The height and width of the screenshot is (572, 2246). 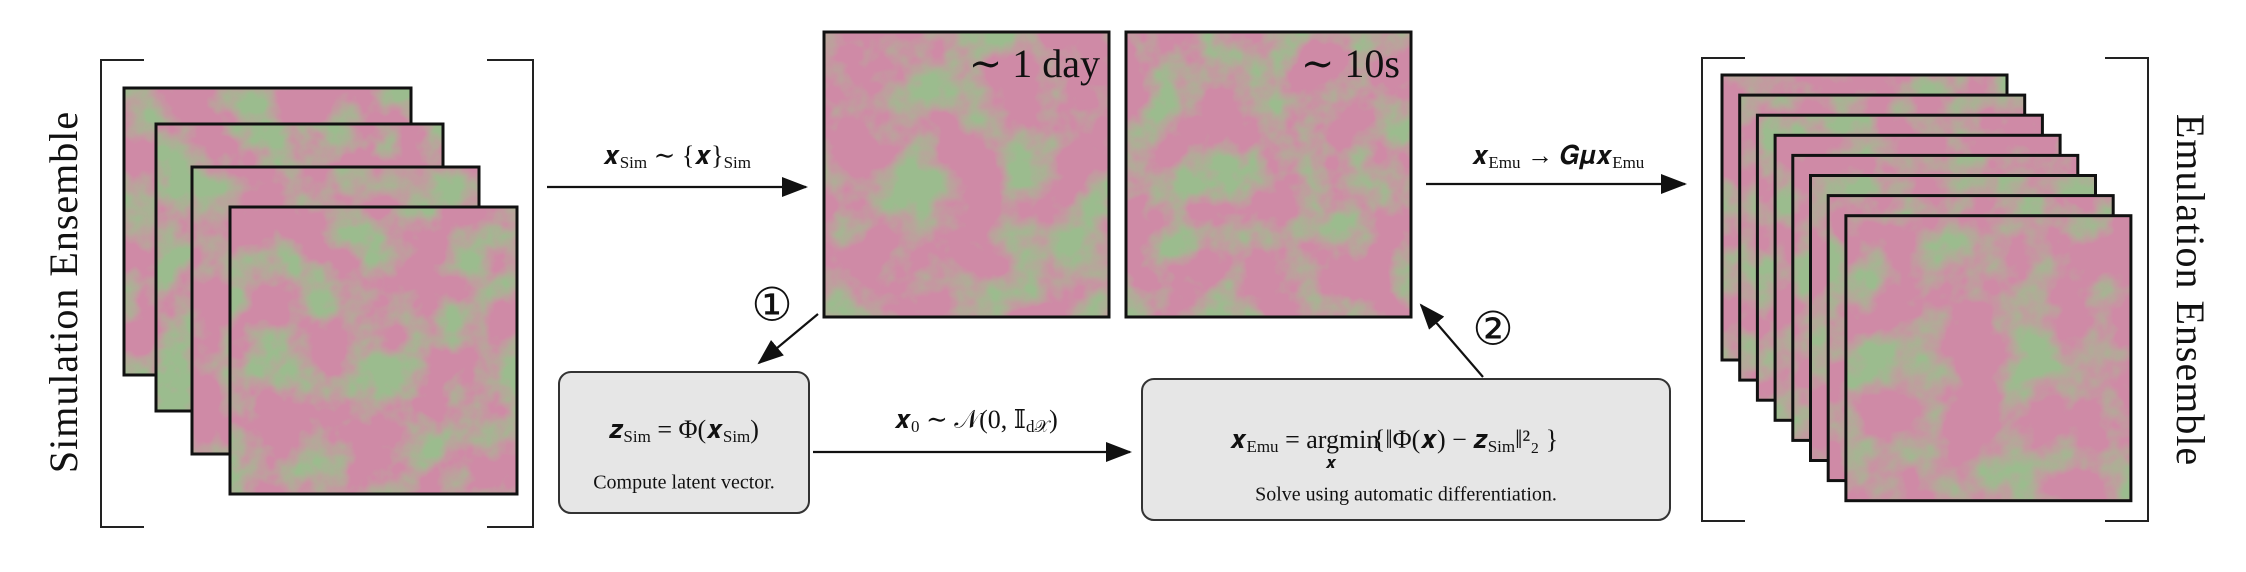 I want to click on encode-caption: Compute latent vector., so click(x=684, y=483).